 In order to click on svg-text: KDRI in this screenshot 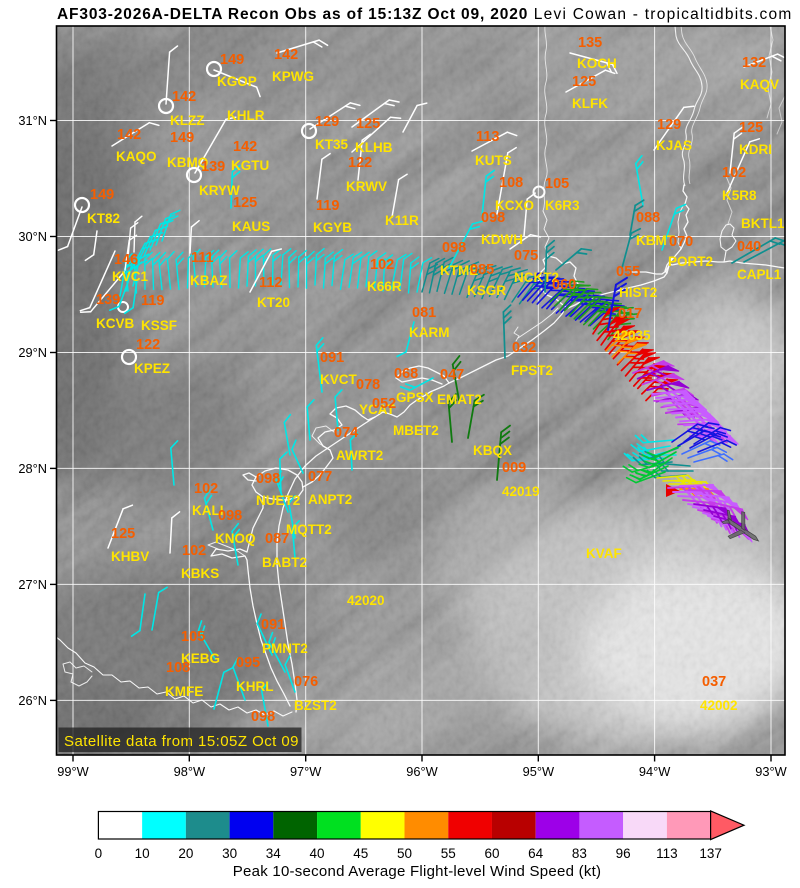, I will do `click(755, 149)`.